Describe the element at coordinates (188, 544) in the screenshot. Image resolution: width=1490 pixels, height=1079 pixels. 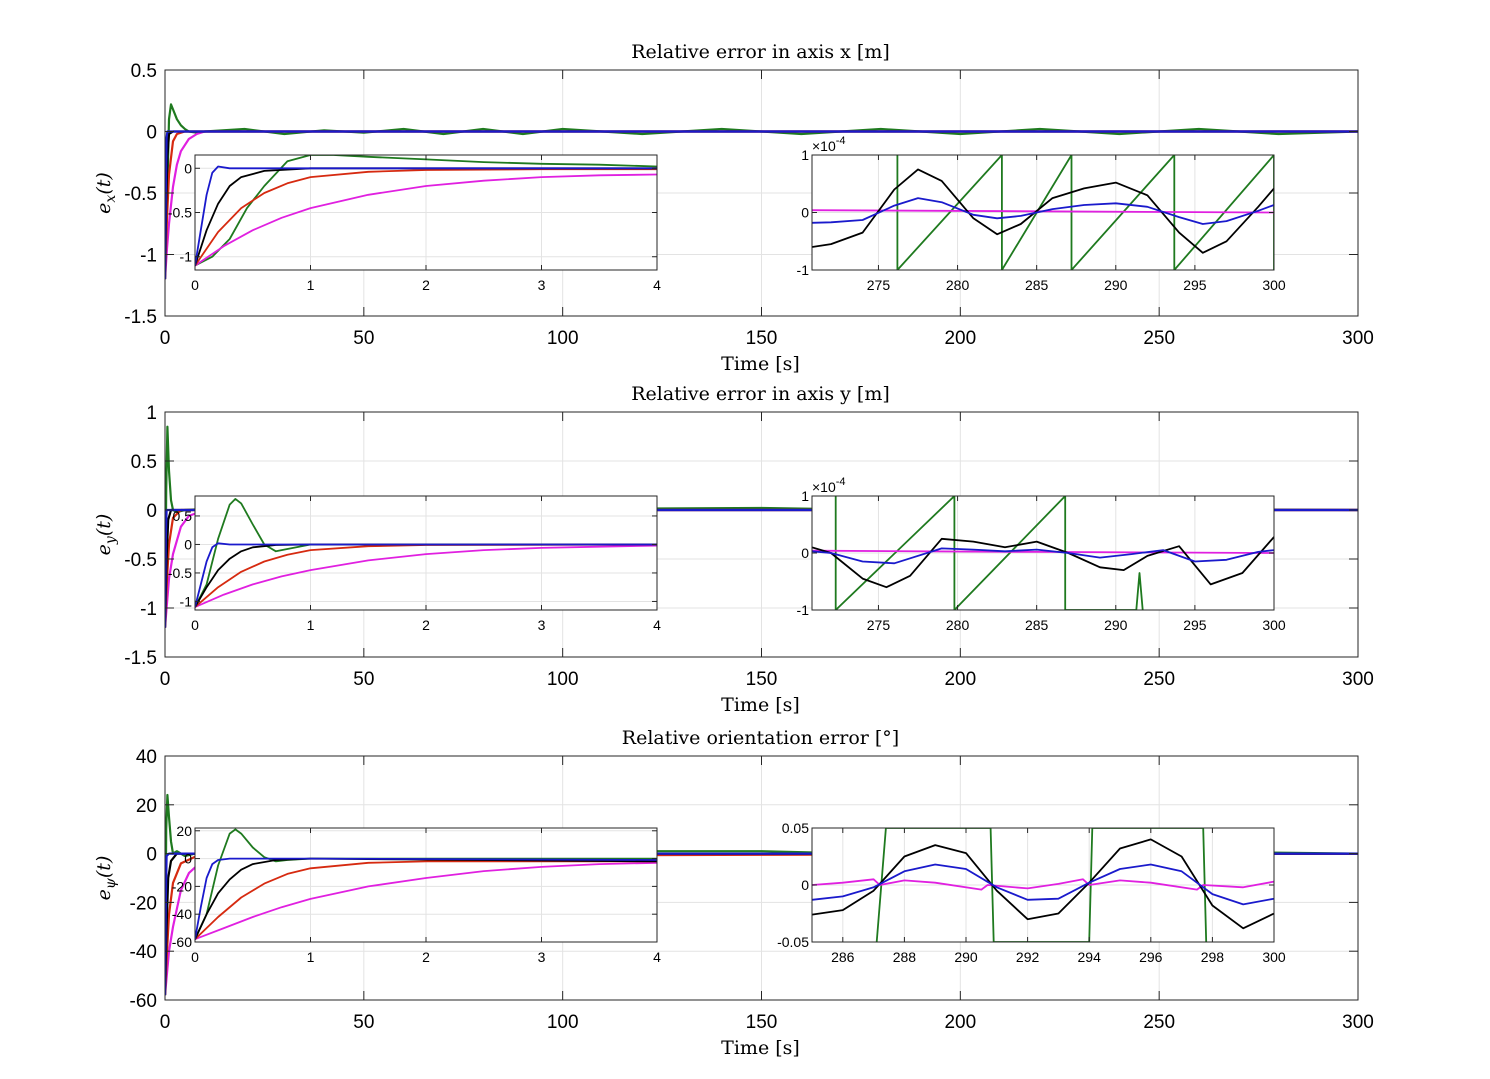
I see `panel2-inset1-ytick-label-2: 0` at that location.